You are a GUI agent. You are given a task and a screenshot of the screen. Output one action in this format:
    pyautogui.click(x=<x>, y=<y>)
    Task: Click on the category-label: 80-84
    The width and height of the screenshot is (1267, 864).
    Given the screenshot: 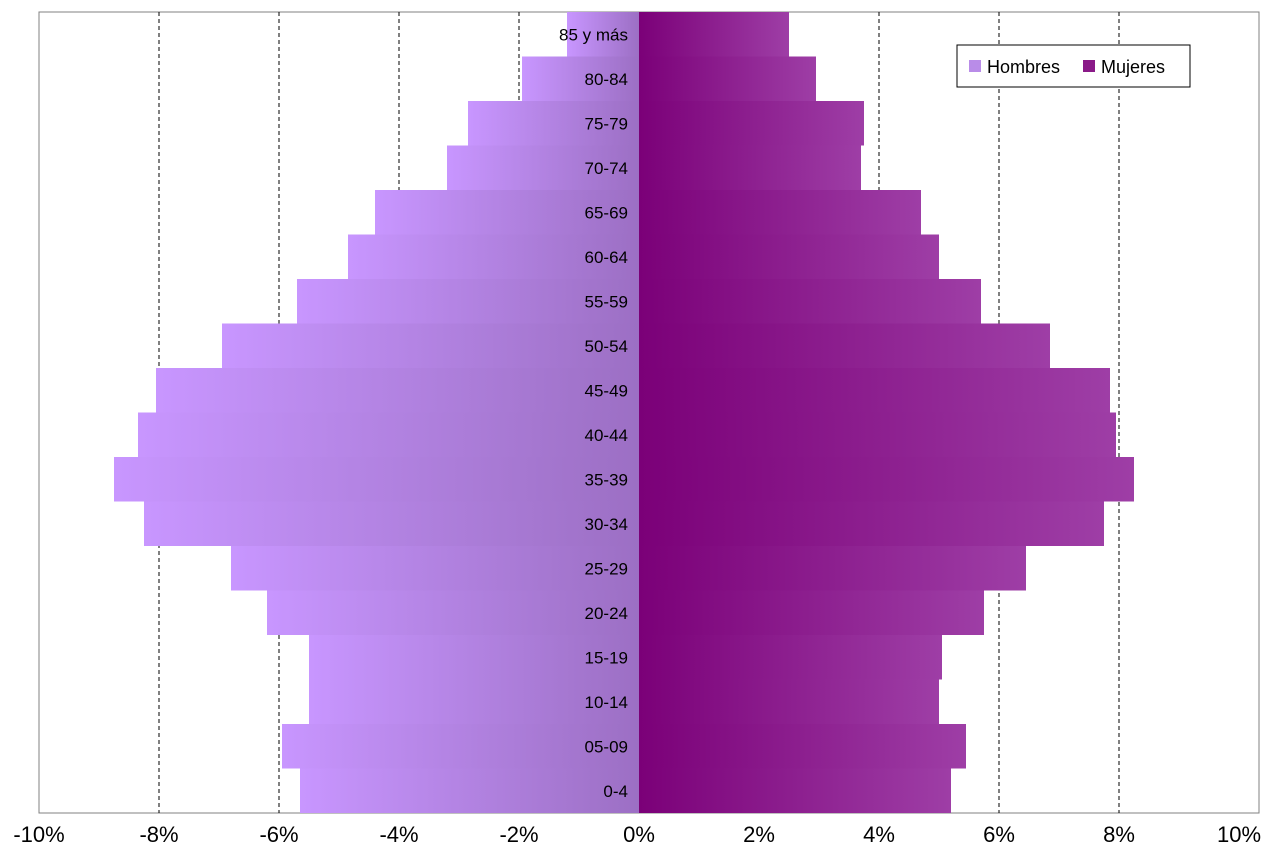 What is the action you would take?
    pyautogui.click(x=606, y=79)
    